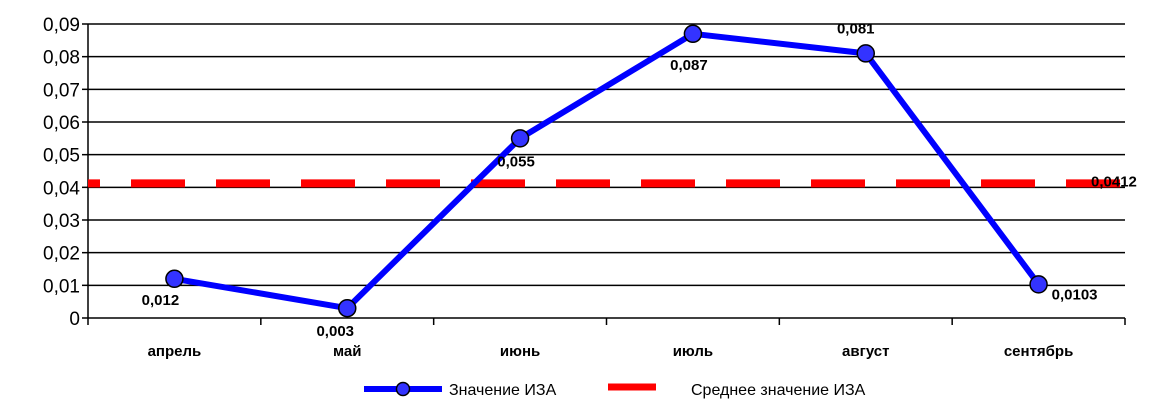 Image resolution: width=1161 pixels, height=401 pixels. Describe the element at coordinates (61, 90) in the screenshot. I see `y-tick-label: 0,07` at that location.